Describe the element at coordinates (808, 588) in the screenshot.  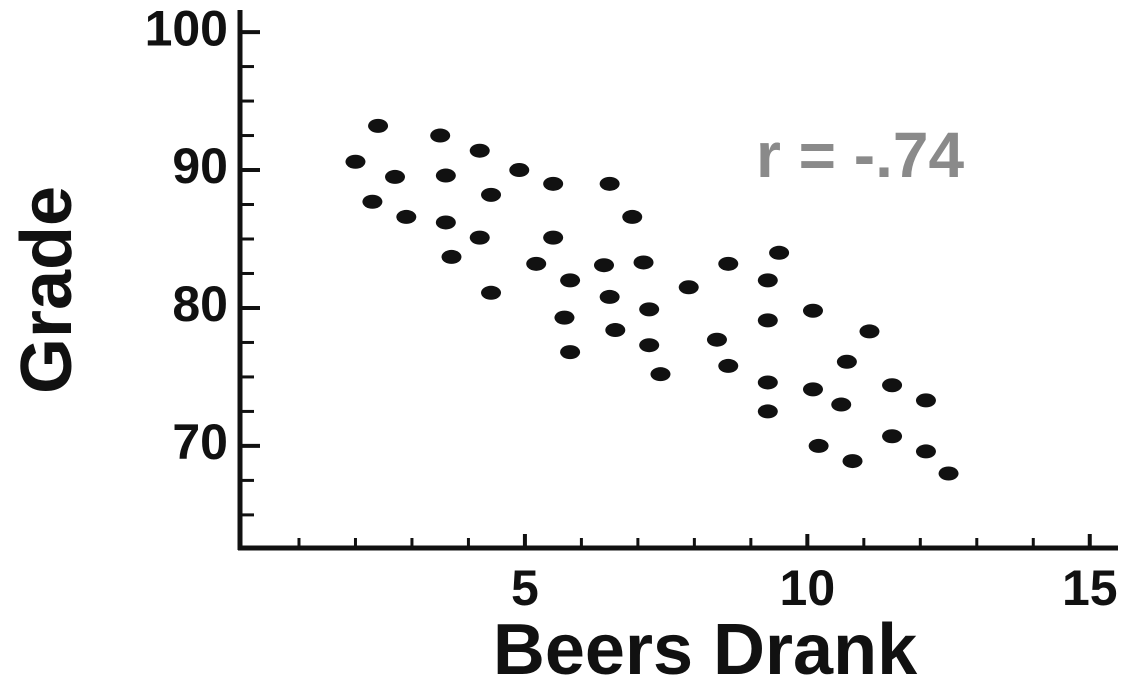
I see `x-tick-label: 10` at that location.